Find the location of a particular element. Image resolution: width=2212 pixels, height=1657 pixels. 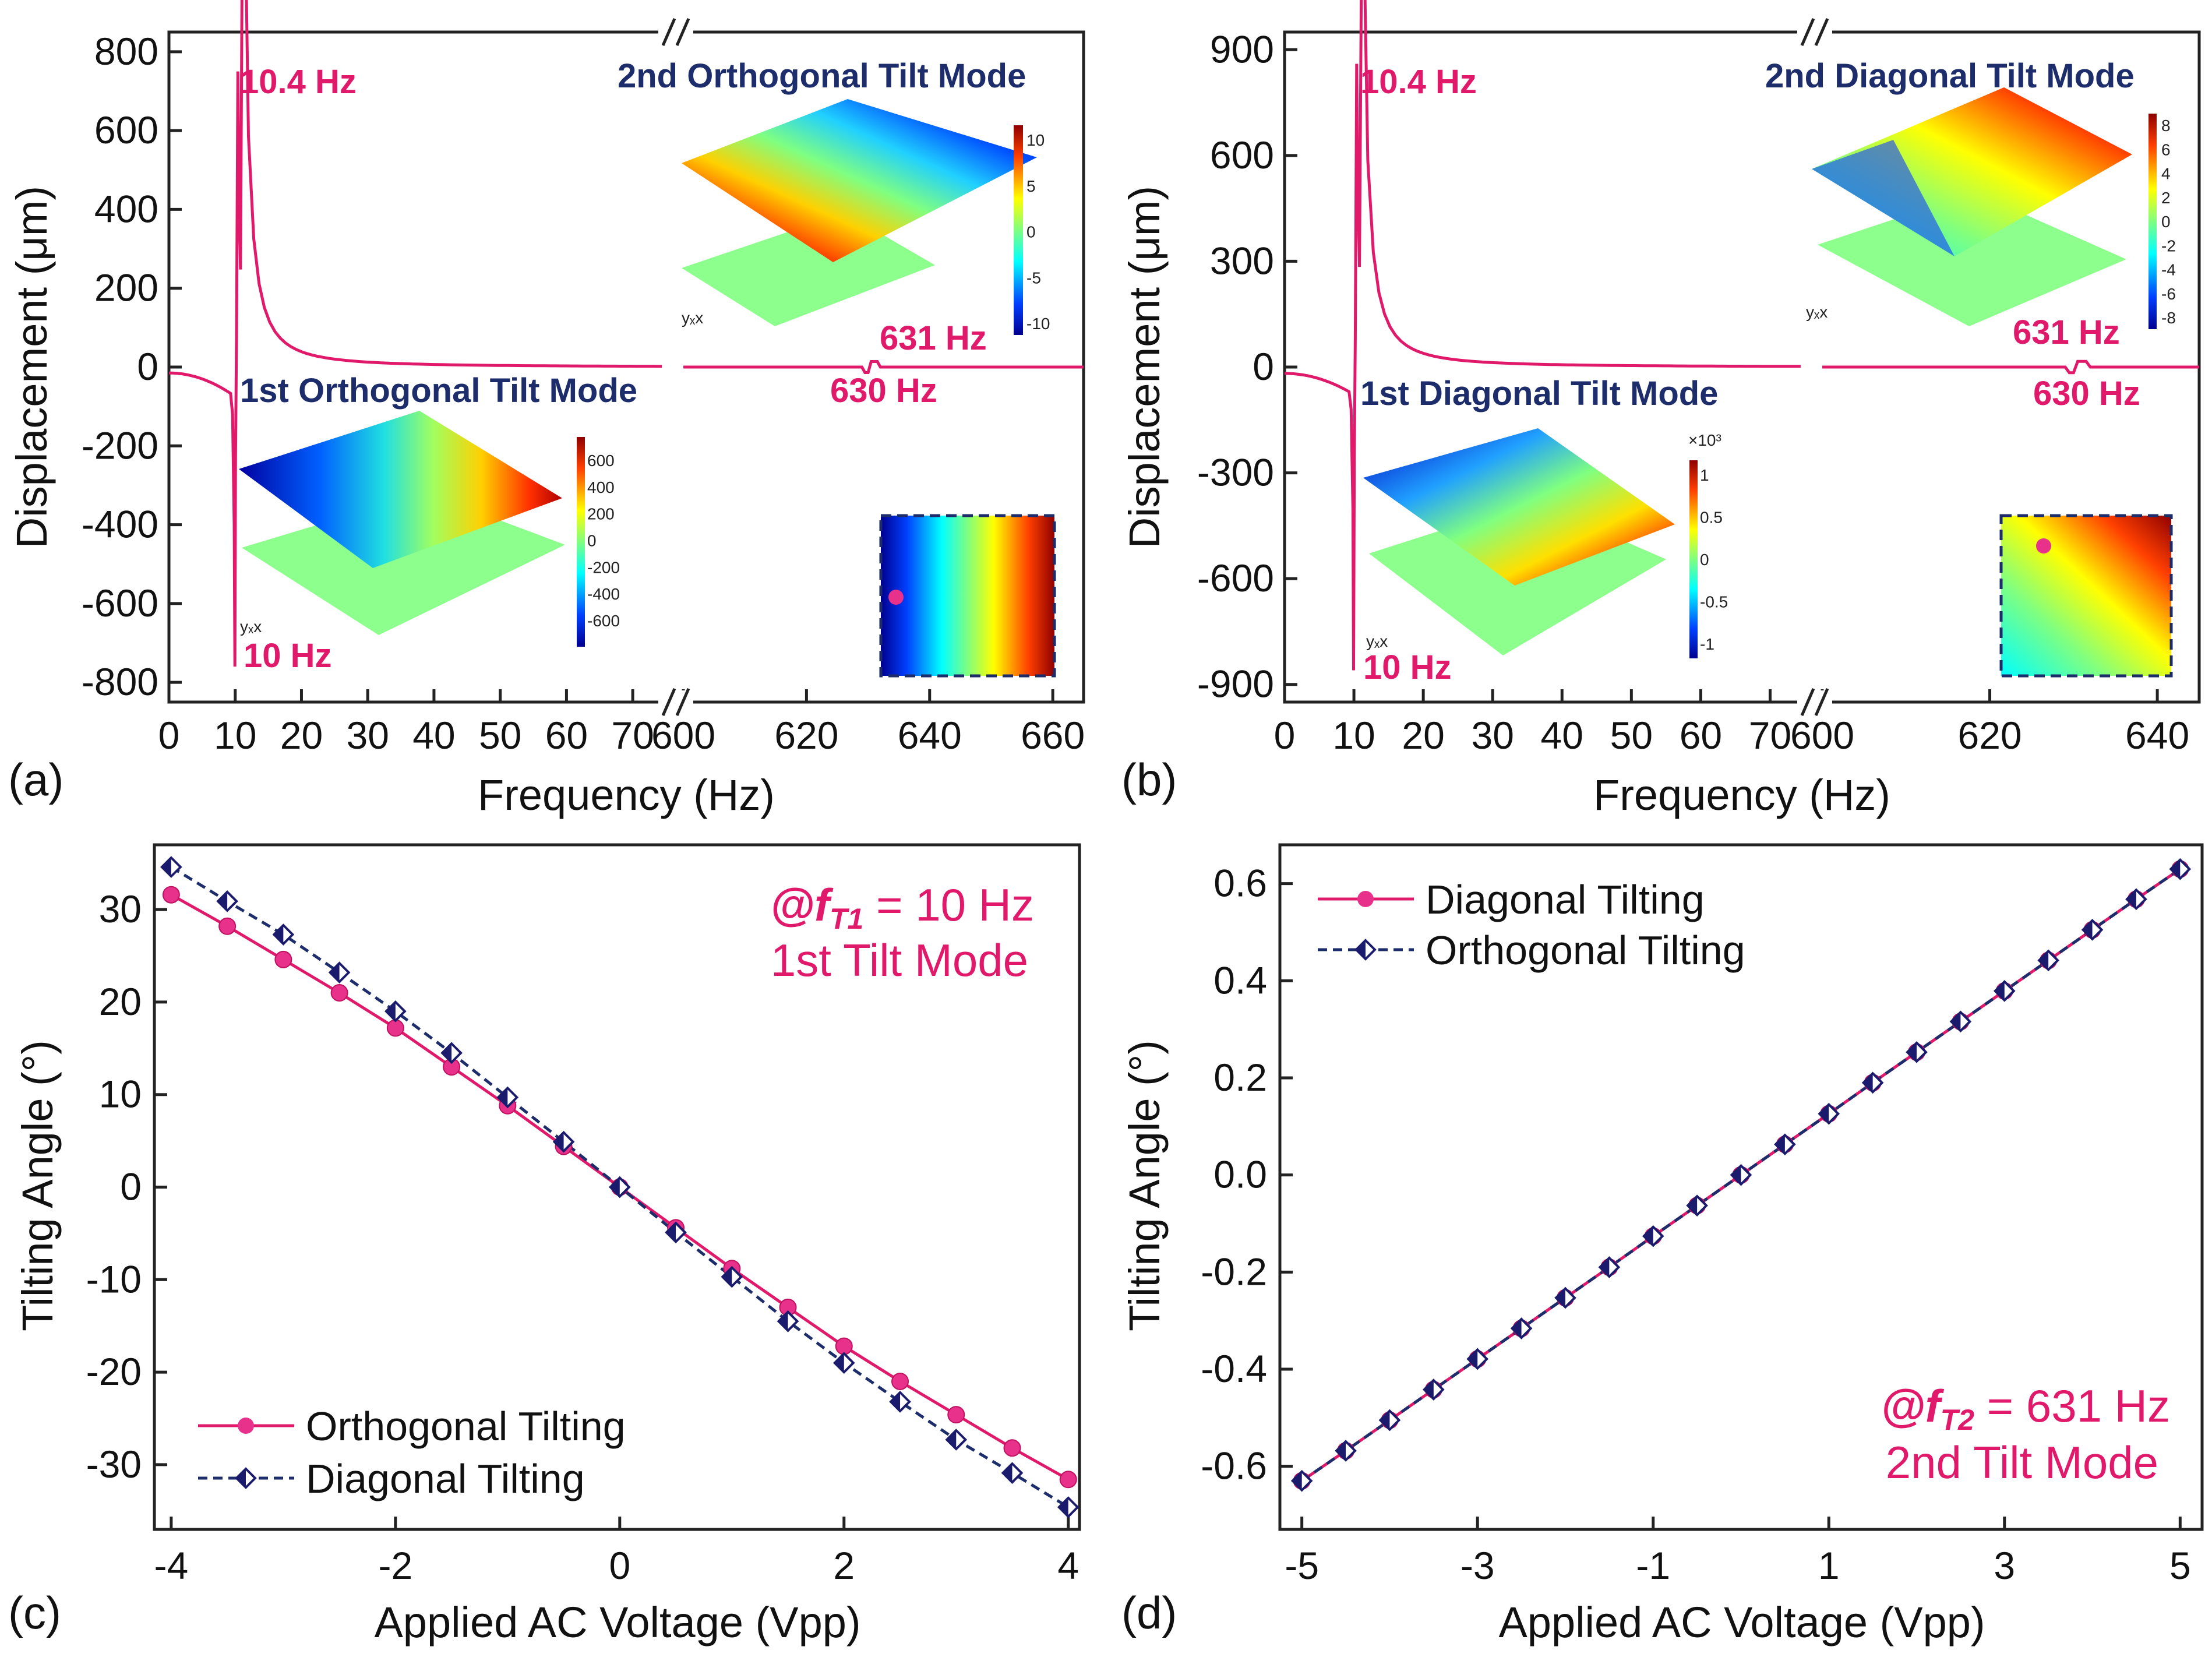

colorbar-tick-label: -8 is located at coordinates (2168, 318).